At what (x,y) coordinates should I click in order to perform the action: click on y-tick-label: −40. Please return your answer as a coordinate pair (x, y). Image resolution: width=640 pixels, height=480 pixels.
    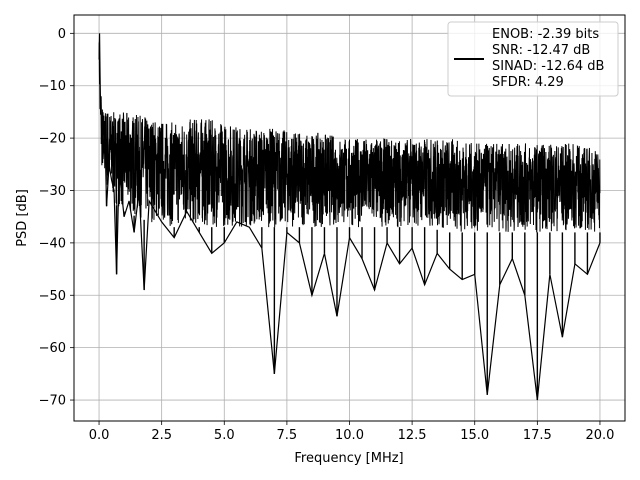
    Looking at the image, I should click on (52, 243).